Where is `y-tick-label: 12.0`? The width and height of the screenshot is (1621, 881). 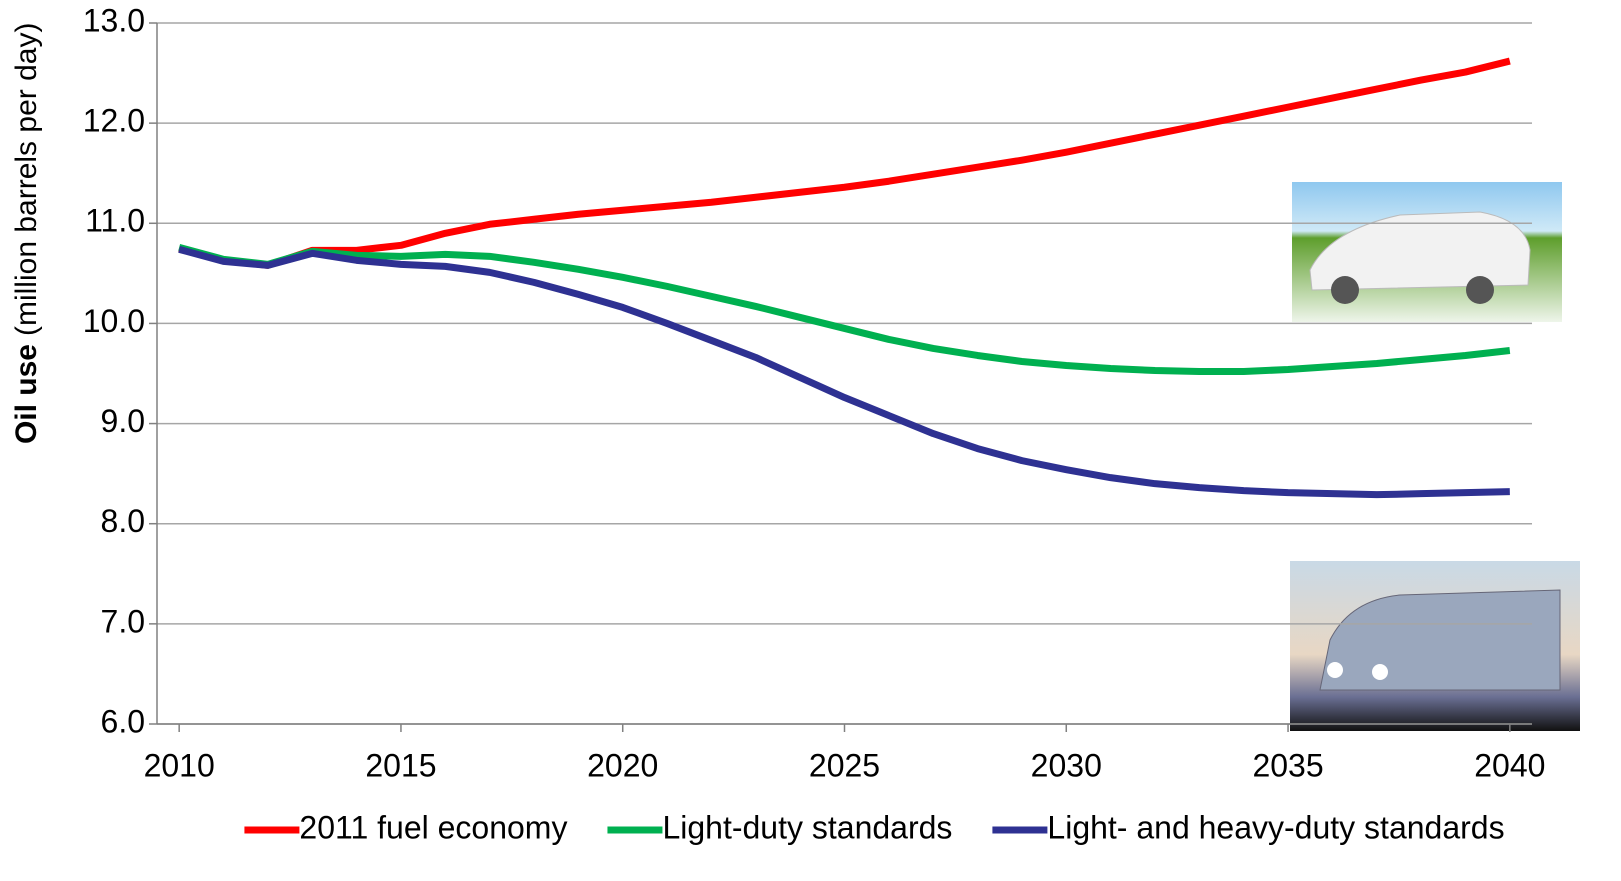
y-tick-label: 12.0 is located at coordinates (114, 121).